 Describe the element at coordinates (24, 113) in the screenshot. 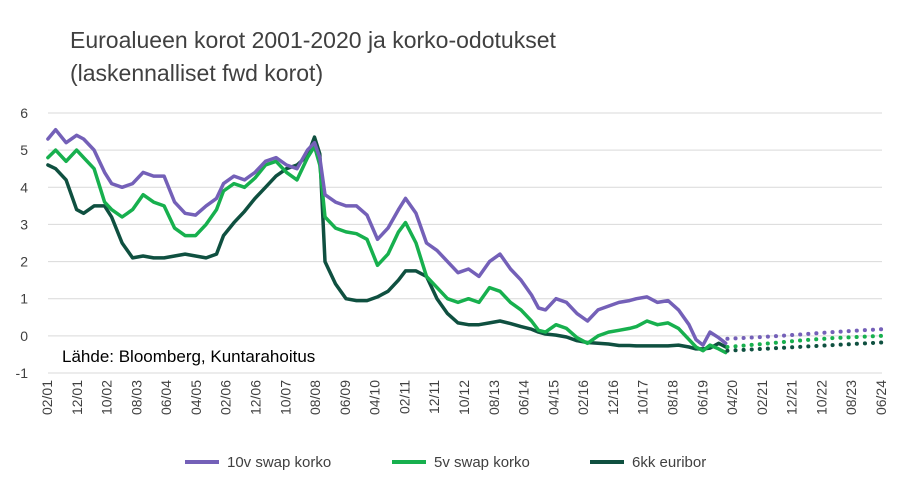

I see `y-tick-label: 6` at that location.